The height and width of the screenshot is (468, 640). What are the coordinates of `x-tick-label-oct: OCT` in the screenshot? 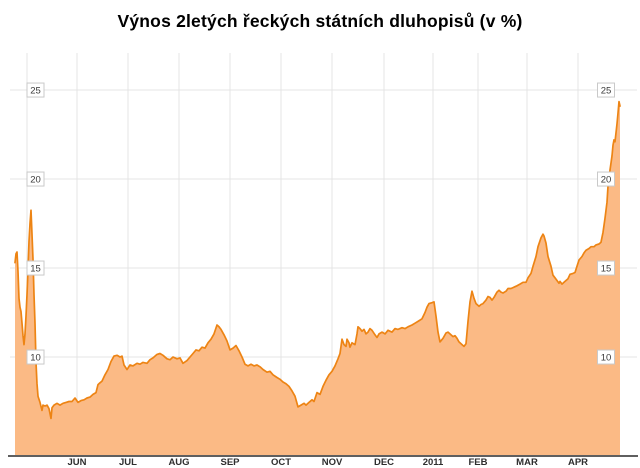 It's located at (281, 462).